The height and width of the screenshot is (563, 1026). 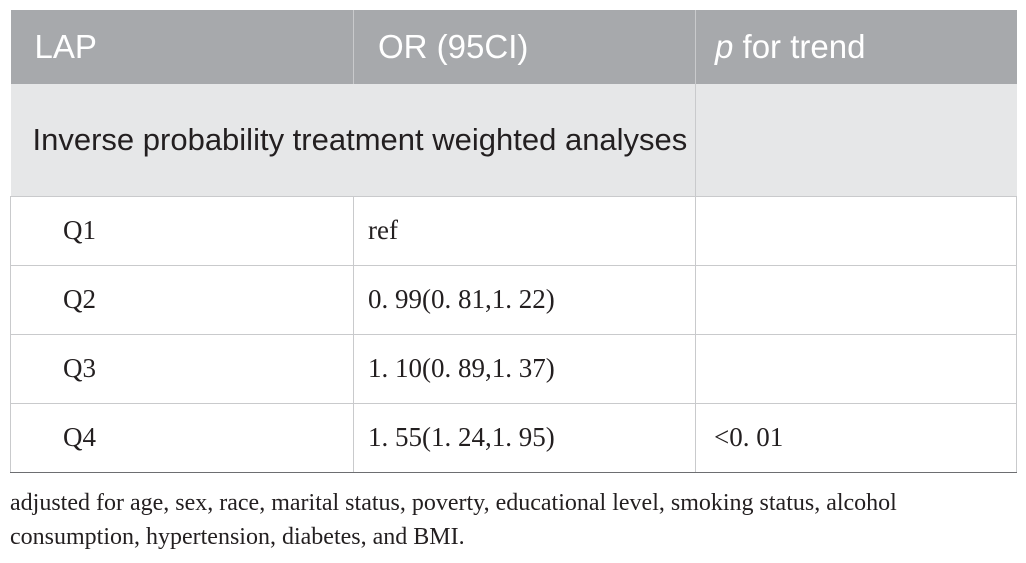 I want to click on table-row: Q4 1. 55(1. 24,1. 95) <0. 01, so click(x=513, y=438).